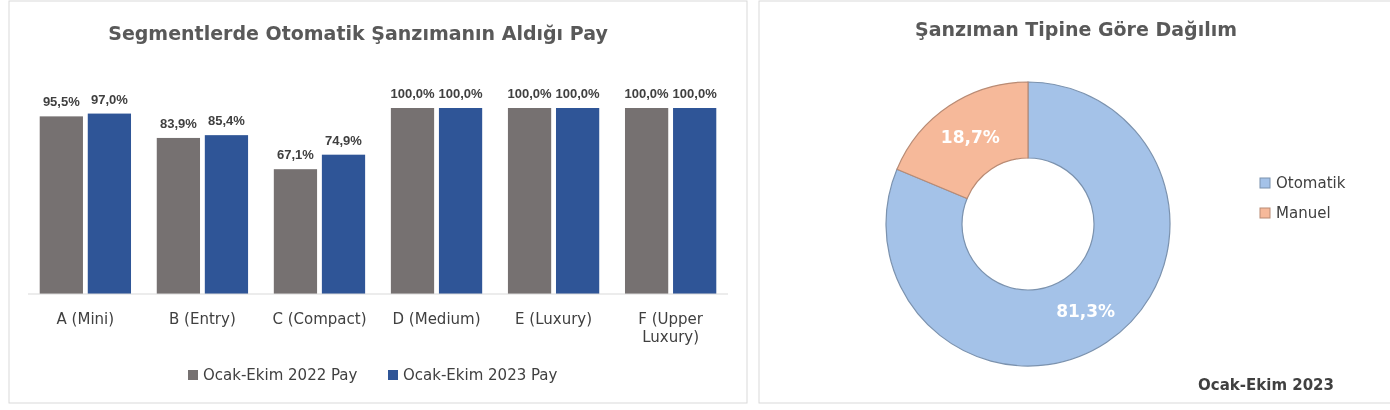  Describe the element at coordinates (970, 137) in the screenshot. I see `data-label: 18,7%` at that location.